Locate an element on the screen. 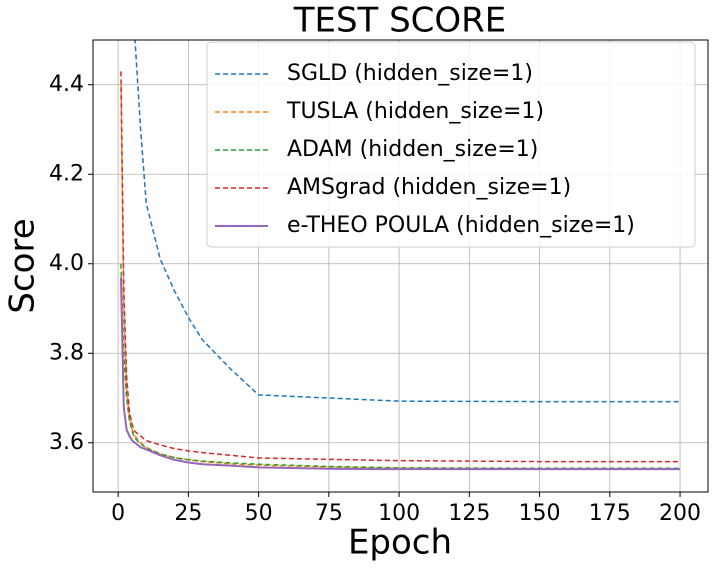 This screenshot has width=712, height=568. x-tick-label: 75 is located at coordinates (329, 513).